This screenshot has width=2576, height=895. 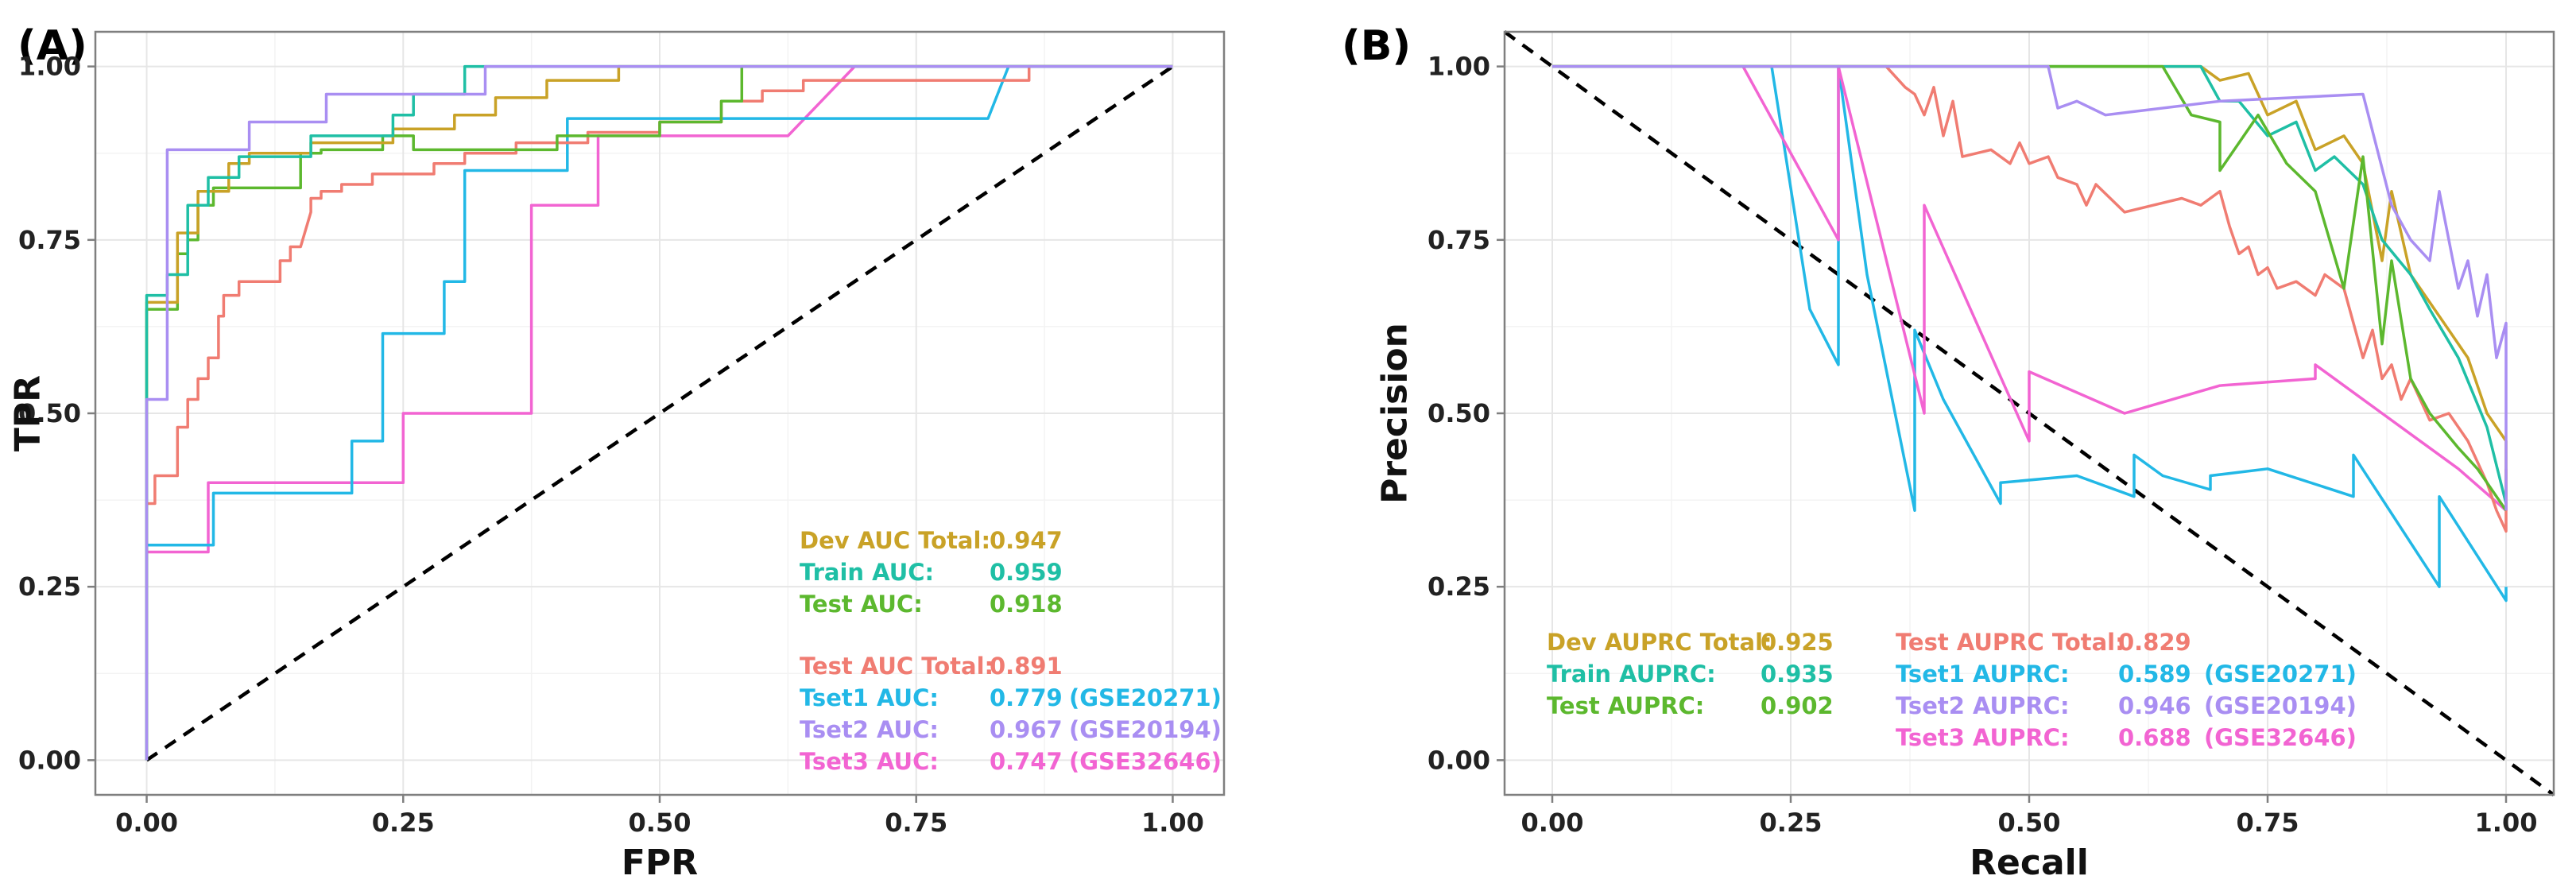 I want to click on legend-value-train: 0.959, so click(x=1026, y=572).